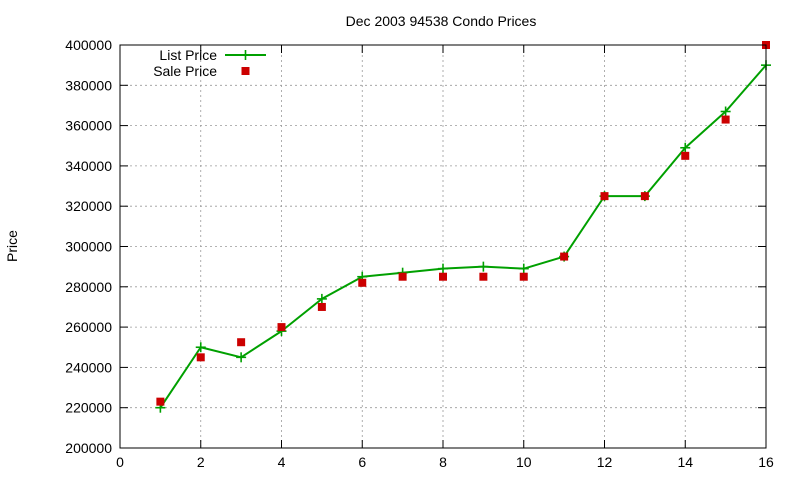 This screenshot has width=800, height=485. Describe the element at coordinates (443, 462) in the screenshot. I see `x-tick-label: 8` at that location.